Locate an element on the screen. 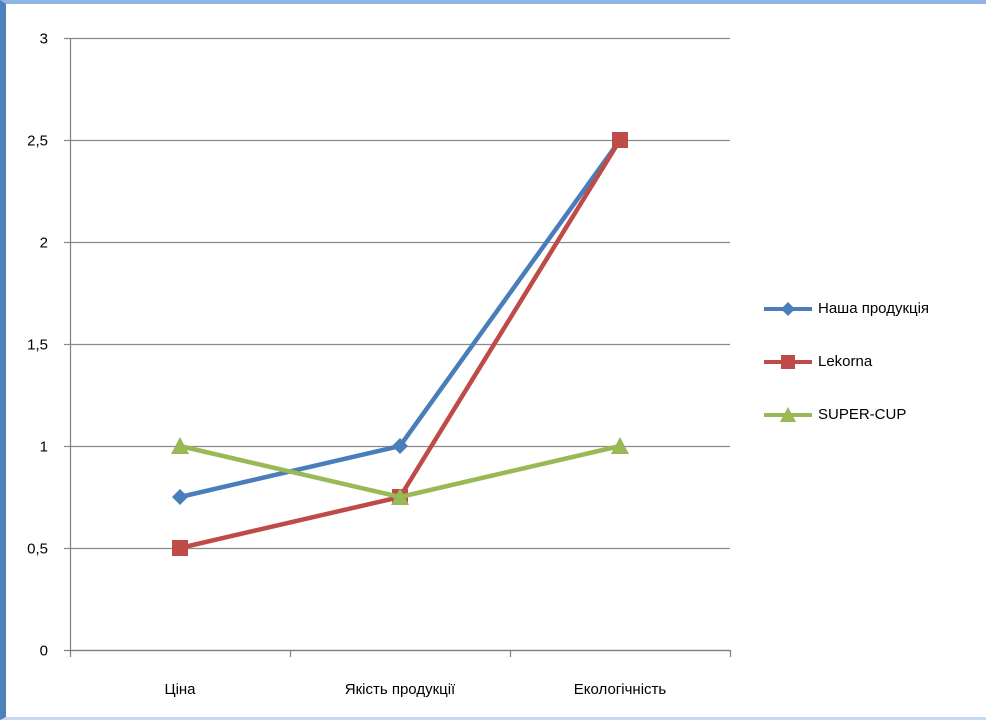 The width and height of the screenshot is (986, 720). x-tick-label: Екологічність is located at coordinates (620, 689).